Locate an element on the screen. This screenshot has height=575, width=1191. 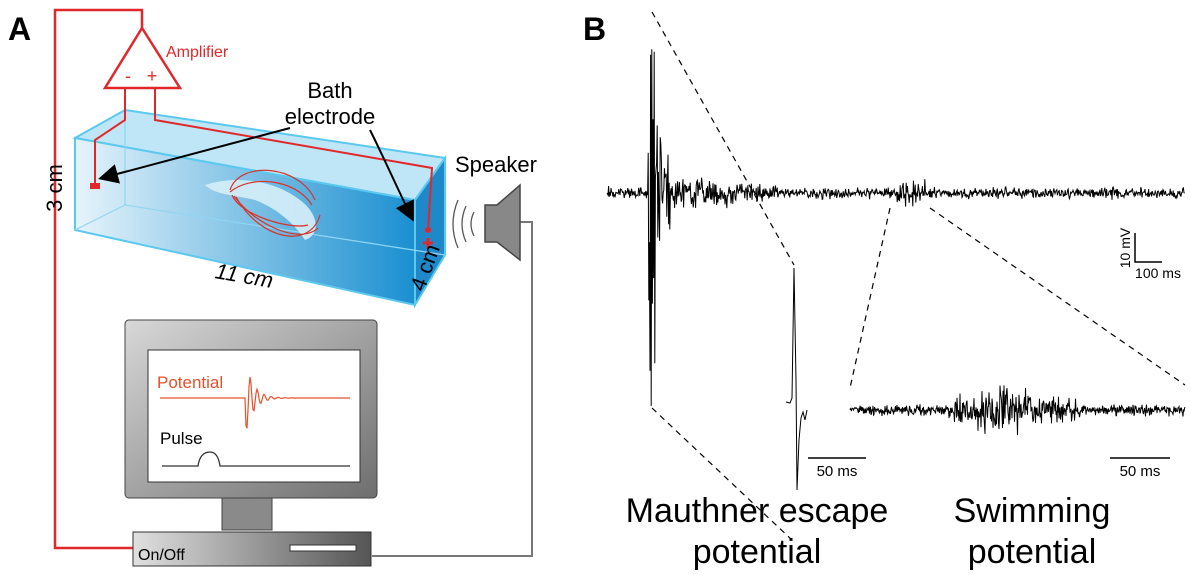
scale-bar is located at coordinates (1148, 247).